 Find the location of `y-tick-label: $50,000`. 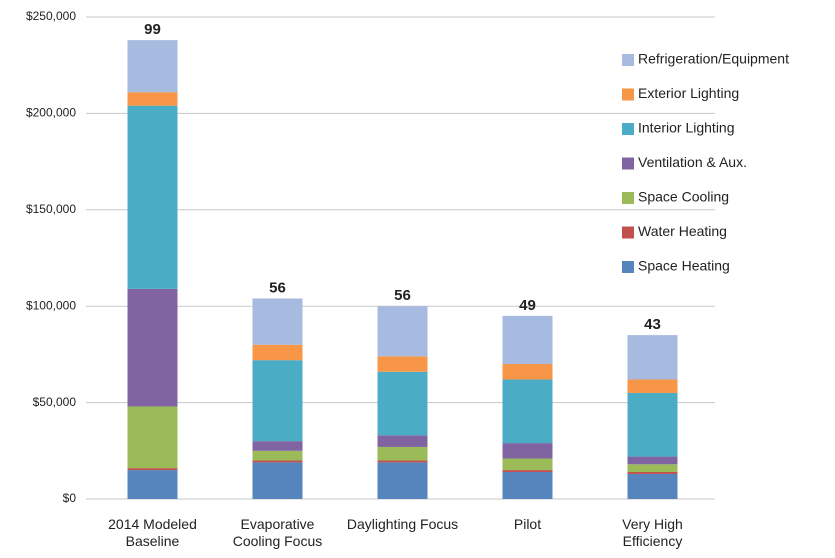

y-tick-label: $50,000 is located at coordinates (55, 402).